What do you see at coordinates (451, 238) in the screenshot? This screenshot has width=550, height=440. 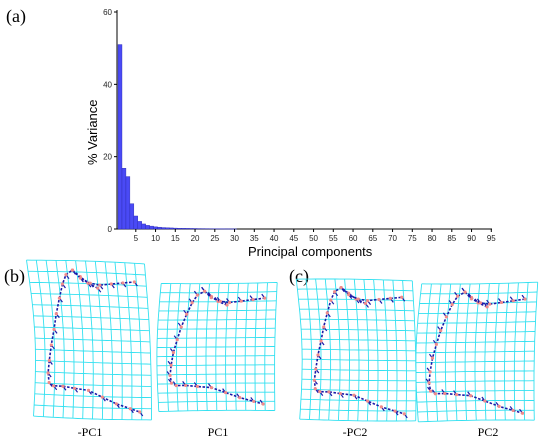 I see `x-tick-label: 85` at bounding box center [451, 238].